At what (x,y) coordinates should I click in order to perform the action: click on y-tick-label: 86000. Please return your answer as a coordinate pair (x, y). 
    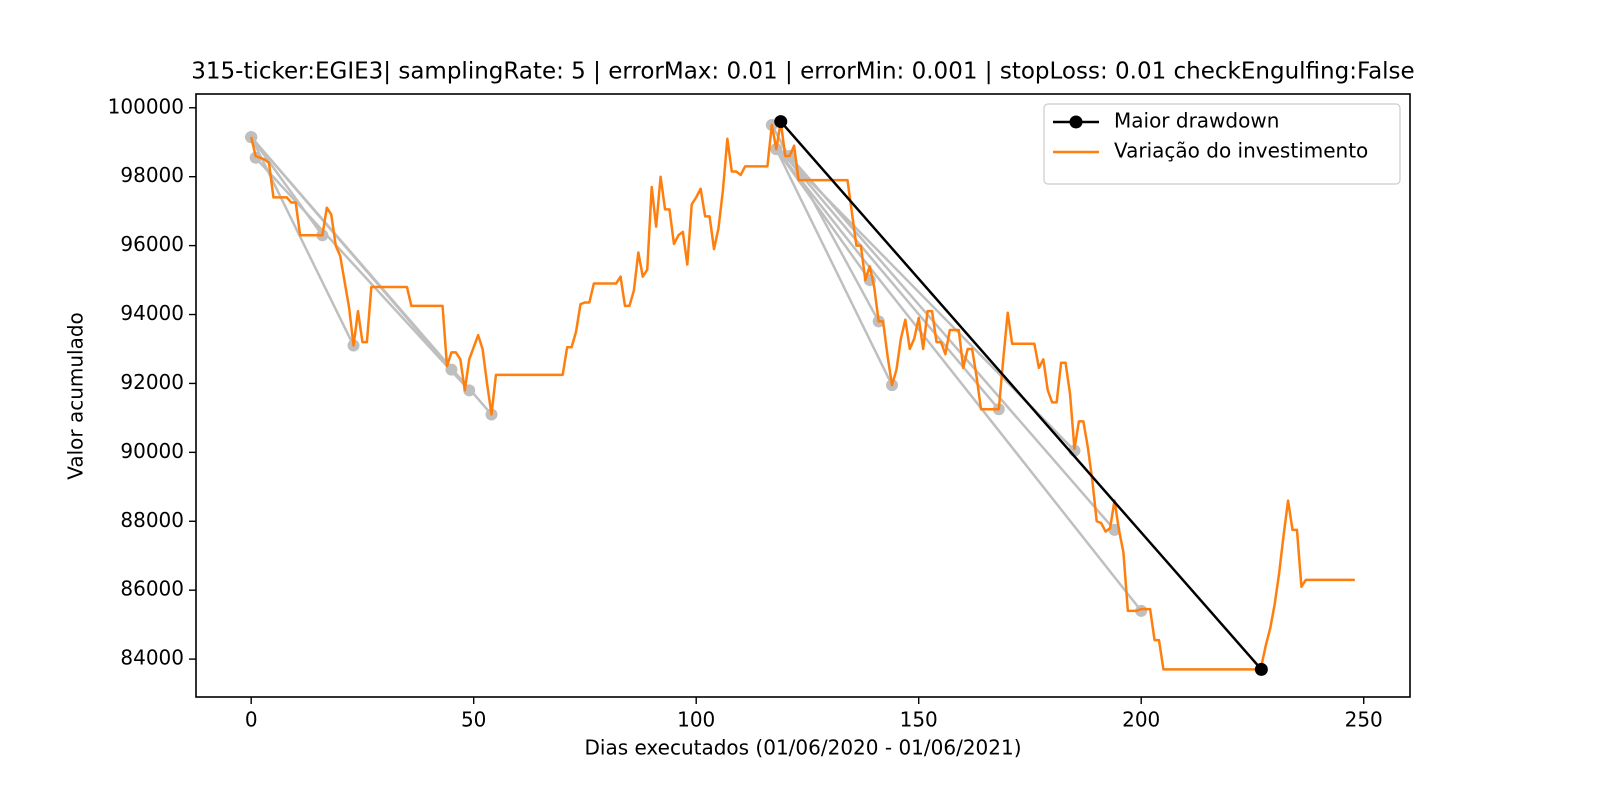
    Looking at the image, I should click on (152, 589).